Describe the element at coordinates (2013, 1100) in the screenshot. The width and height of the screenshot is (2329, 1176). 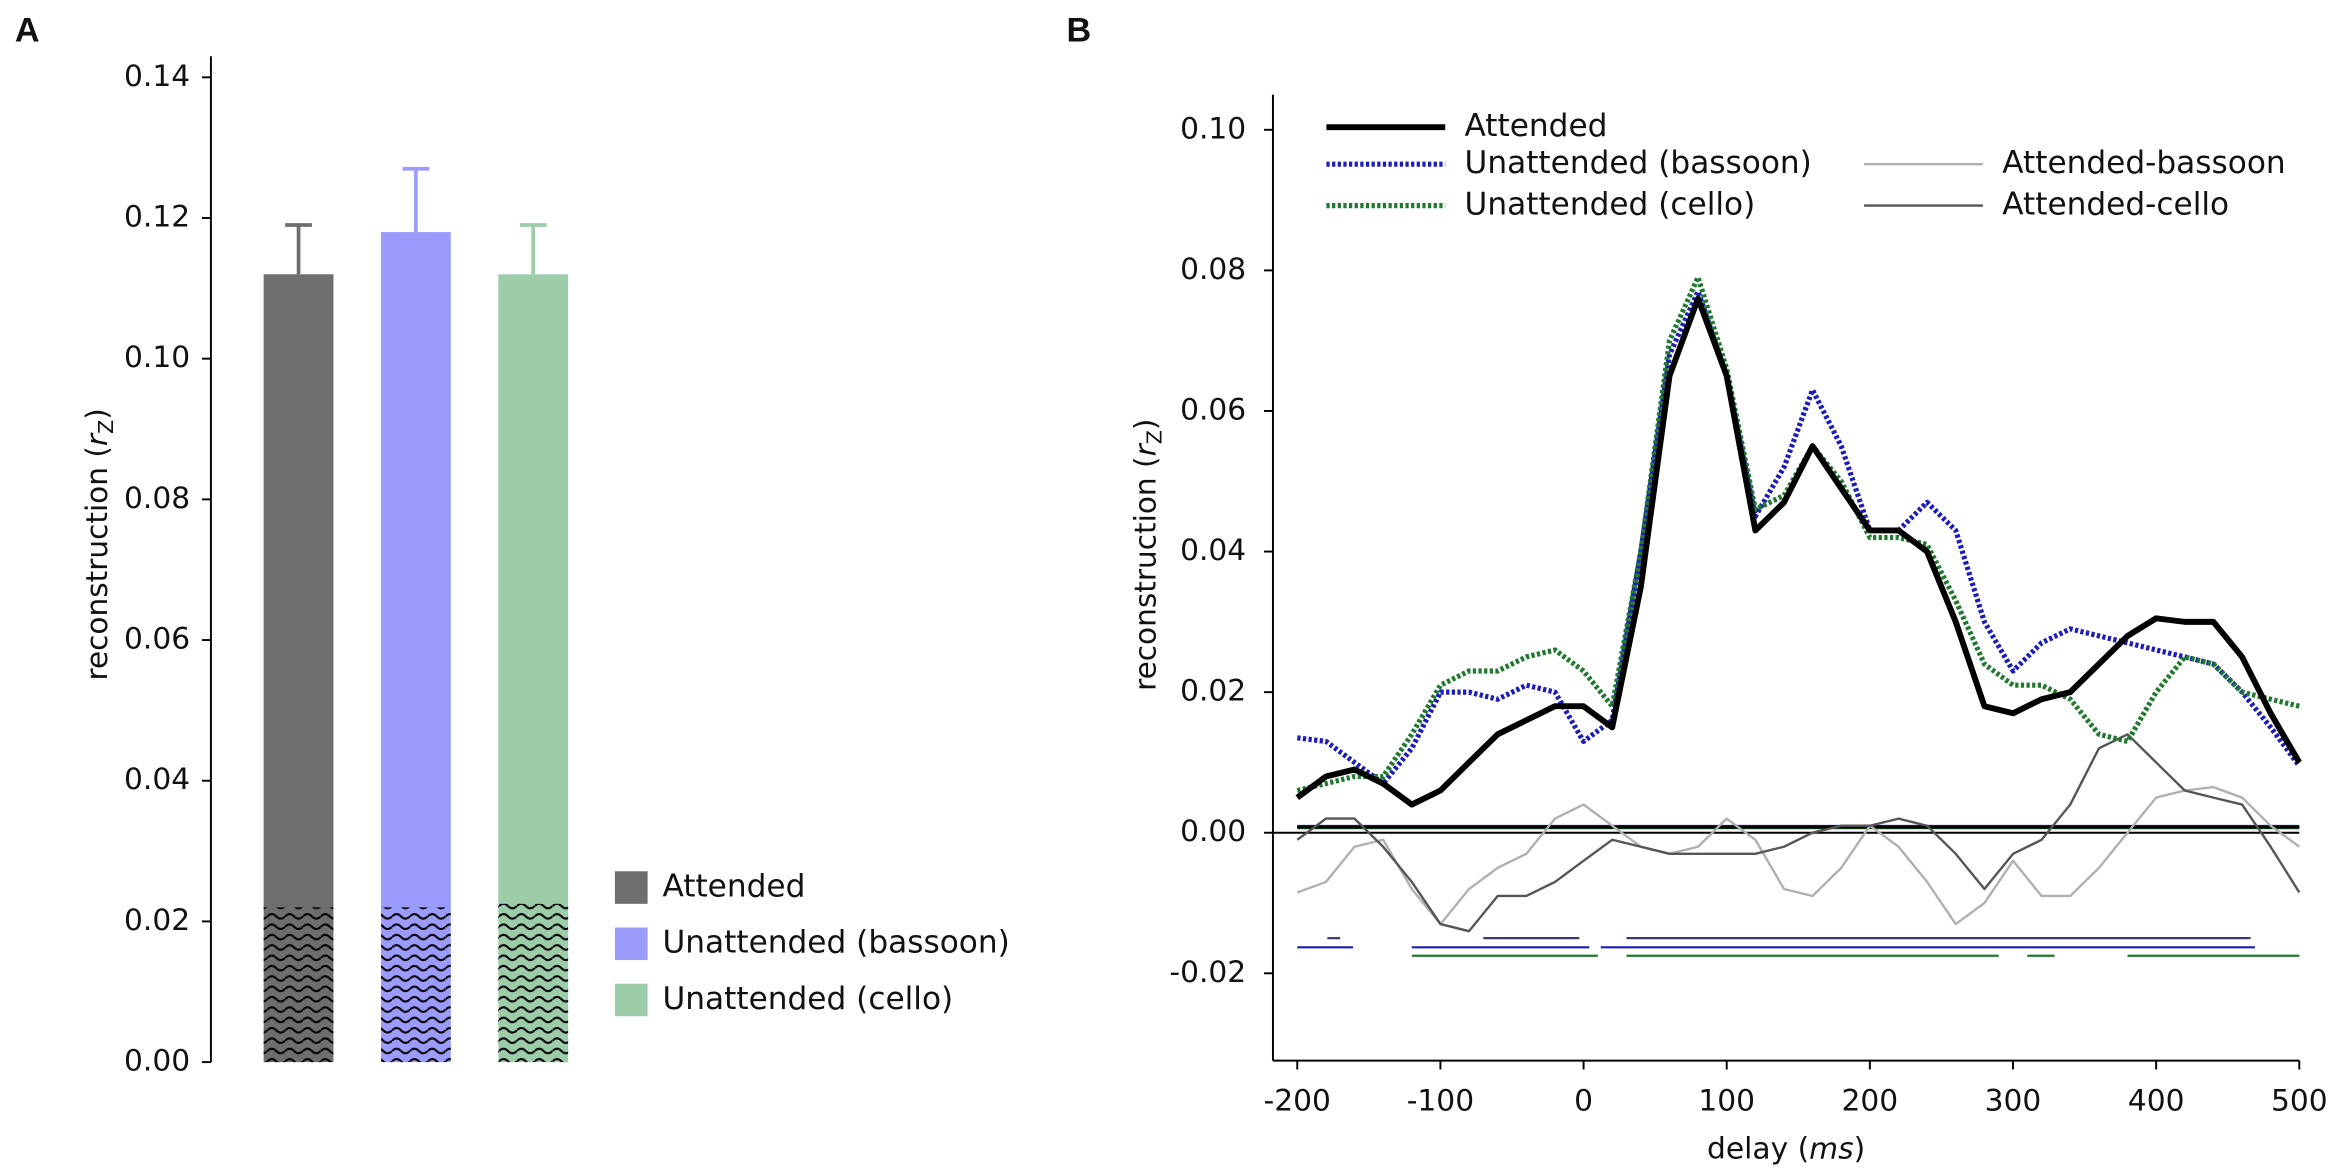
I see `x-tick-label: 300` at that location.